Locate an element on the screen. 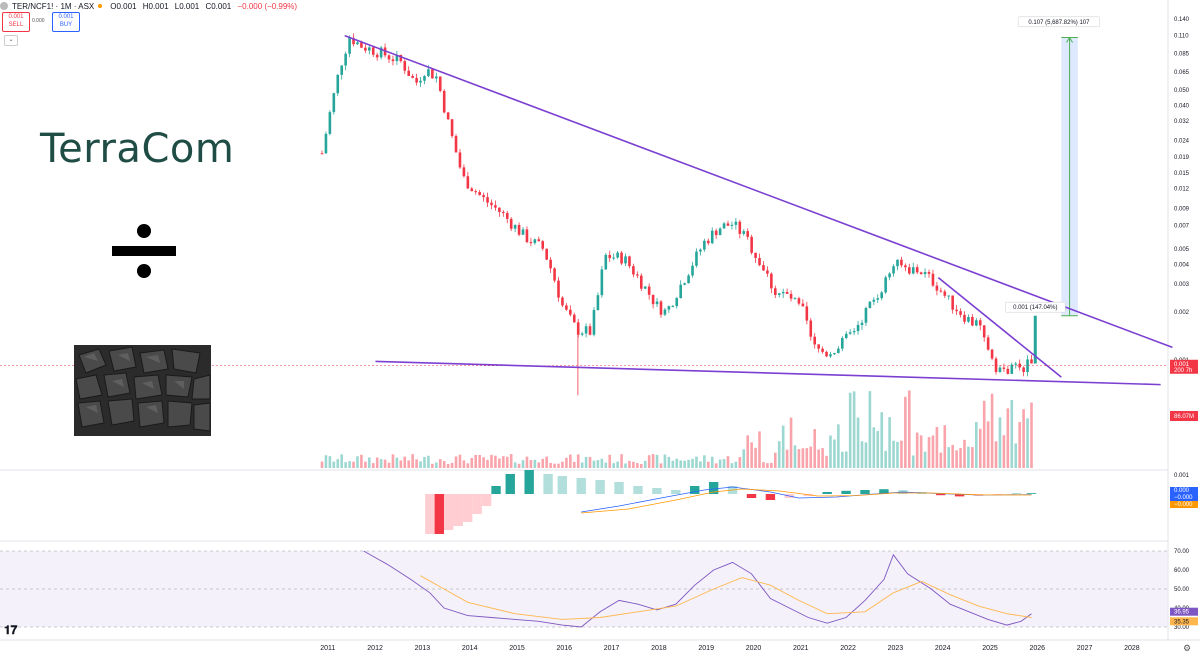  year-tick-label: 2015 is located at coordinates (517, 648).